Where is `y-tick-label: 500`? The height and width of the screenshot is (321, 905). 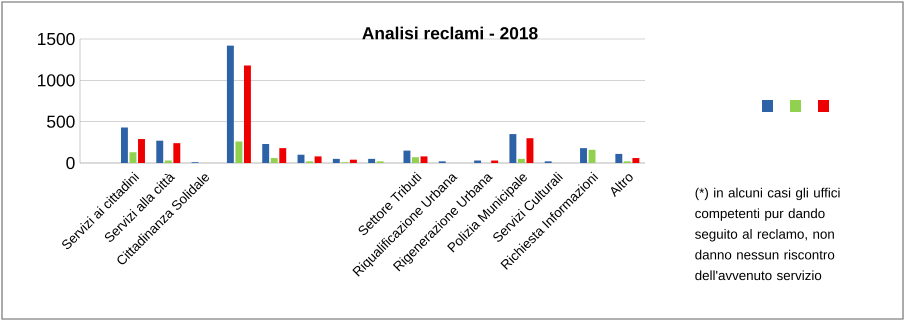
y-tick-label: 500 is located at coordinates (61, 122).